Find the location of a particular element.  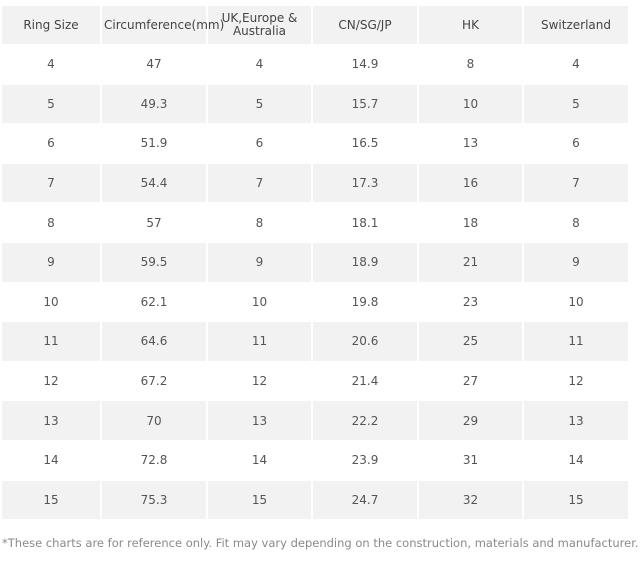

table-row: 11 64.6 11 20.6 25 11 is located at coordinates (315, 341).